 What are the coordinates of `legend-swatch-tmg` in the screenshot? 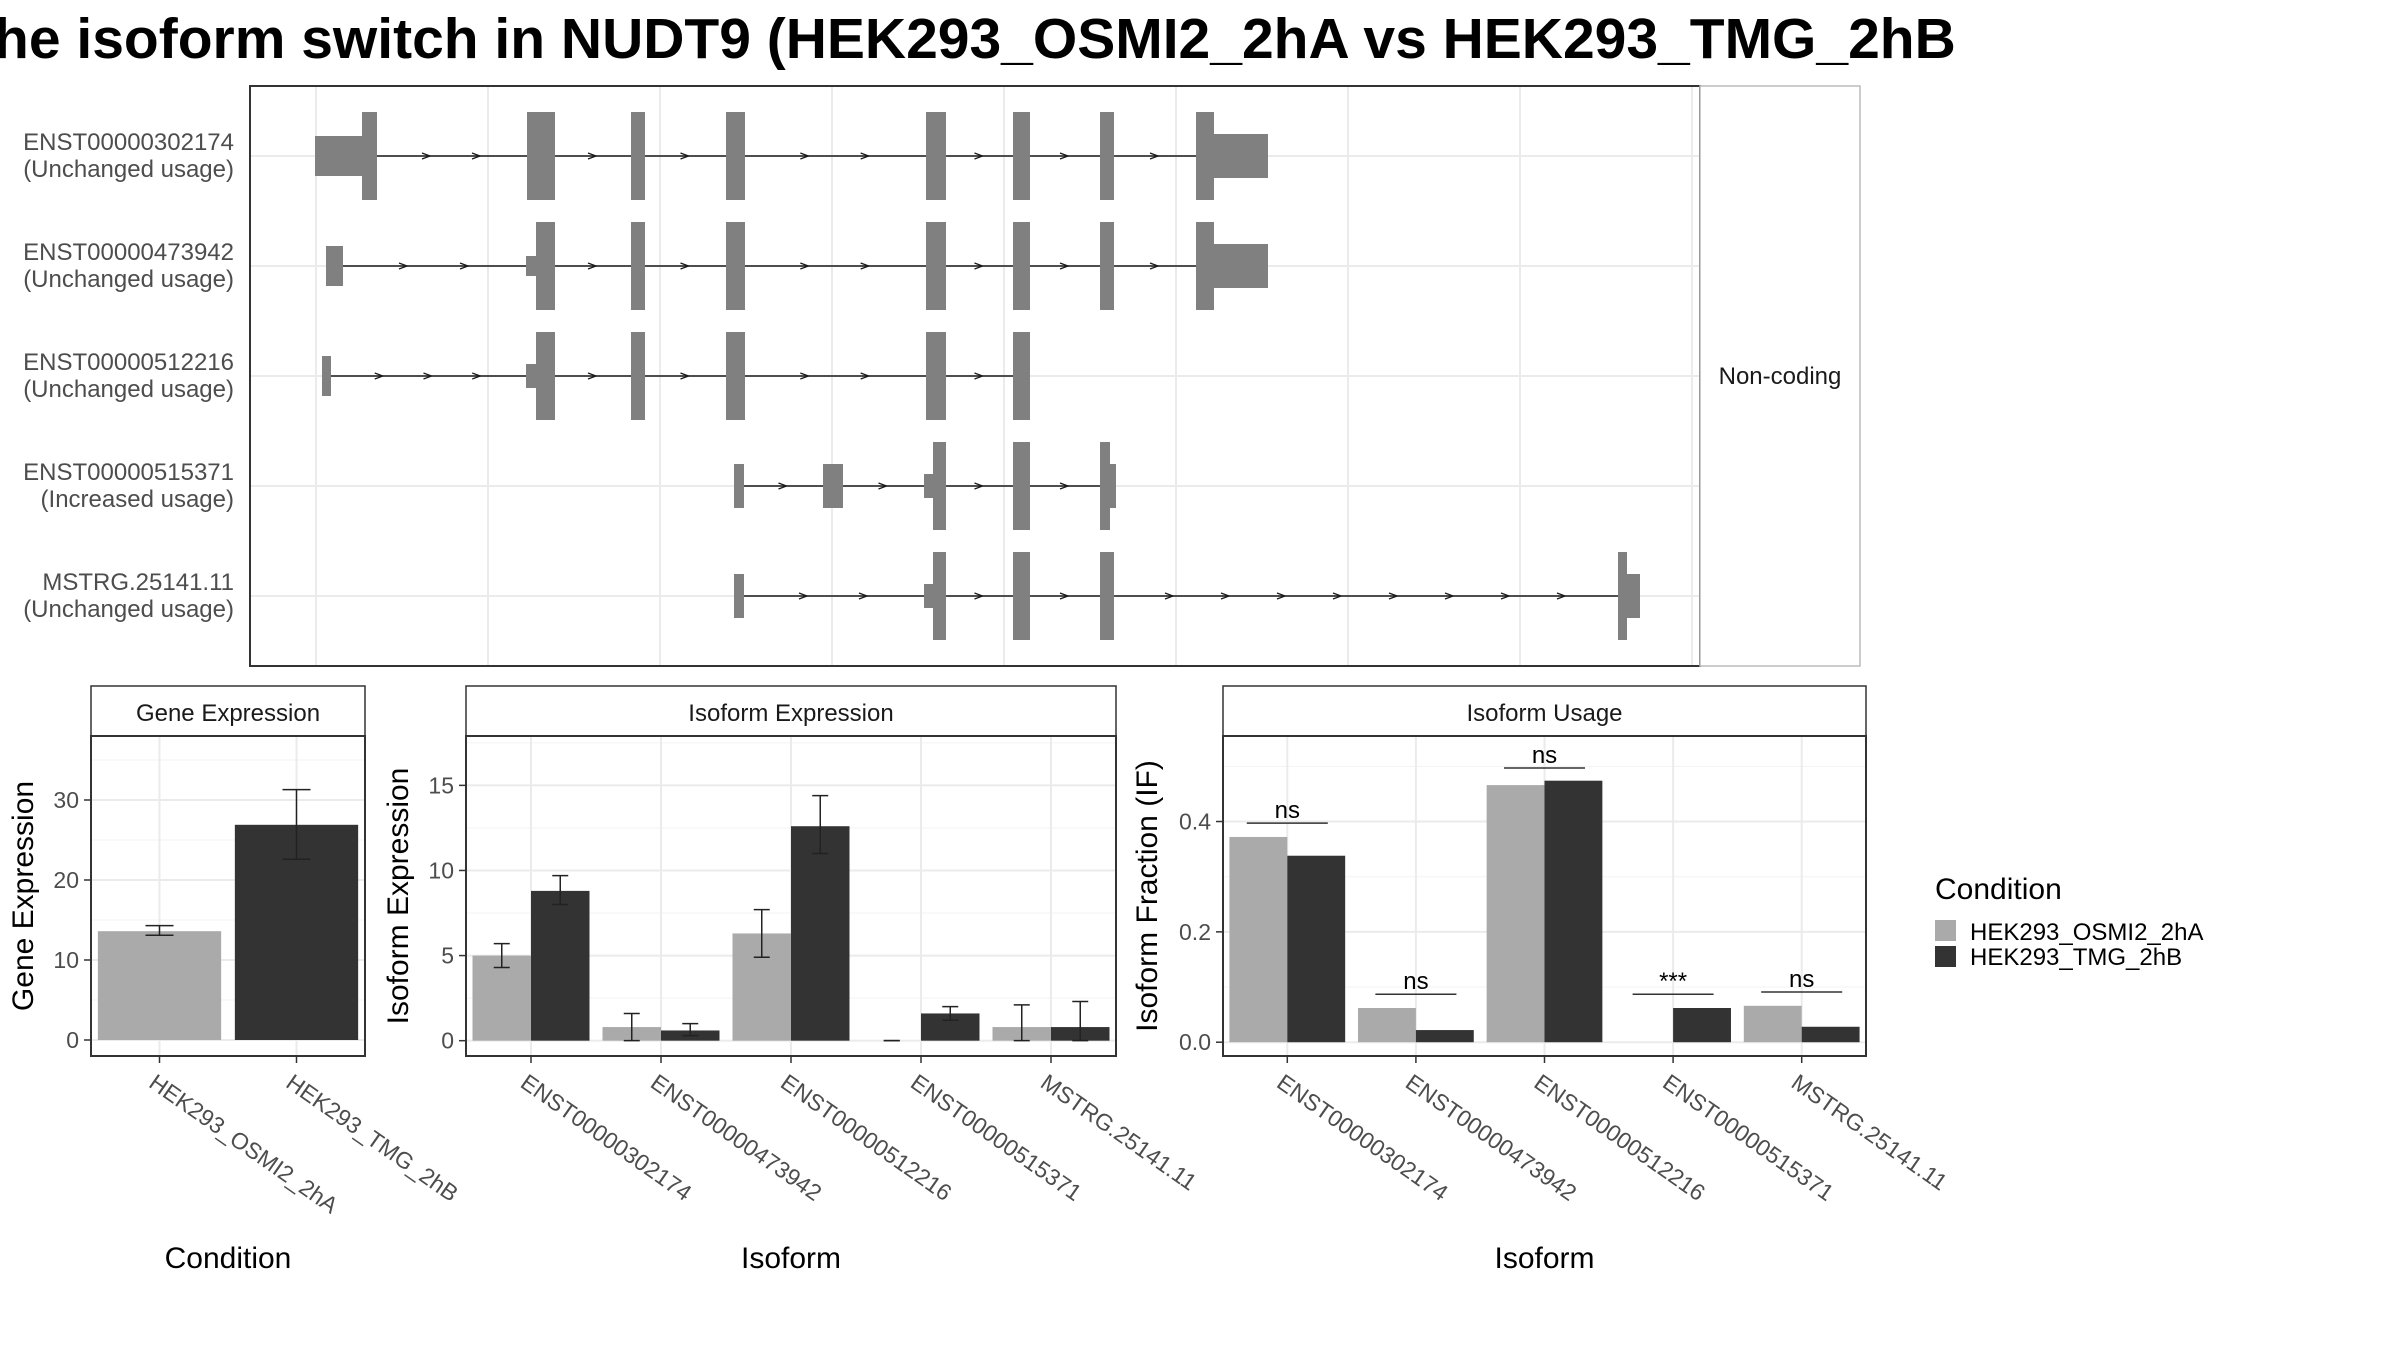 It's located at (1945, 956).